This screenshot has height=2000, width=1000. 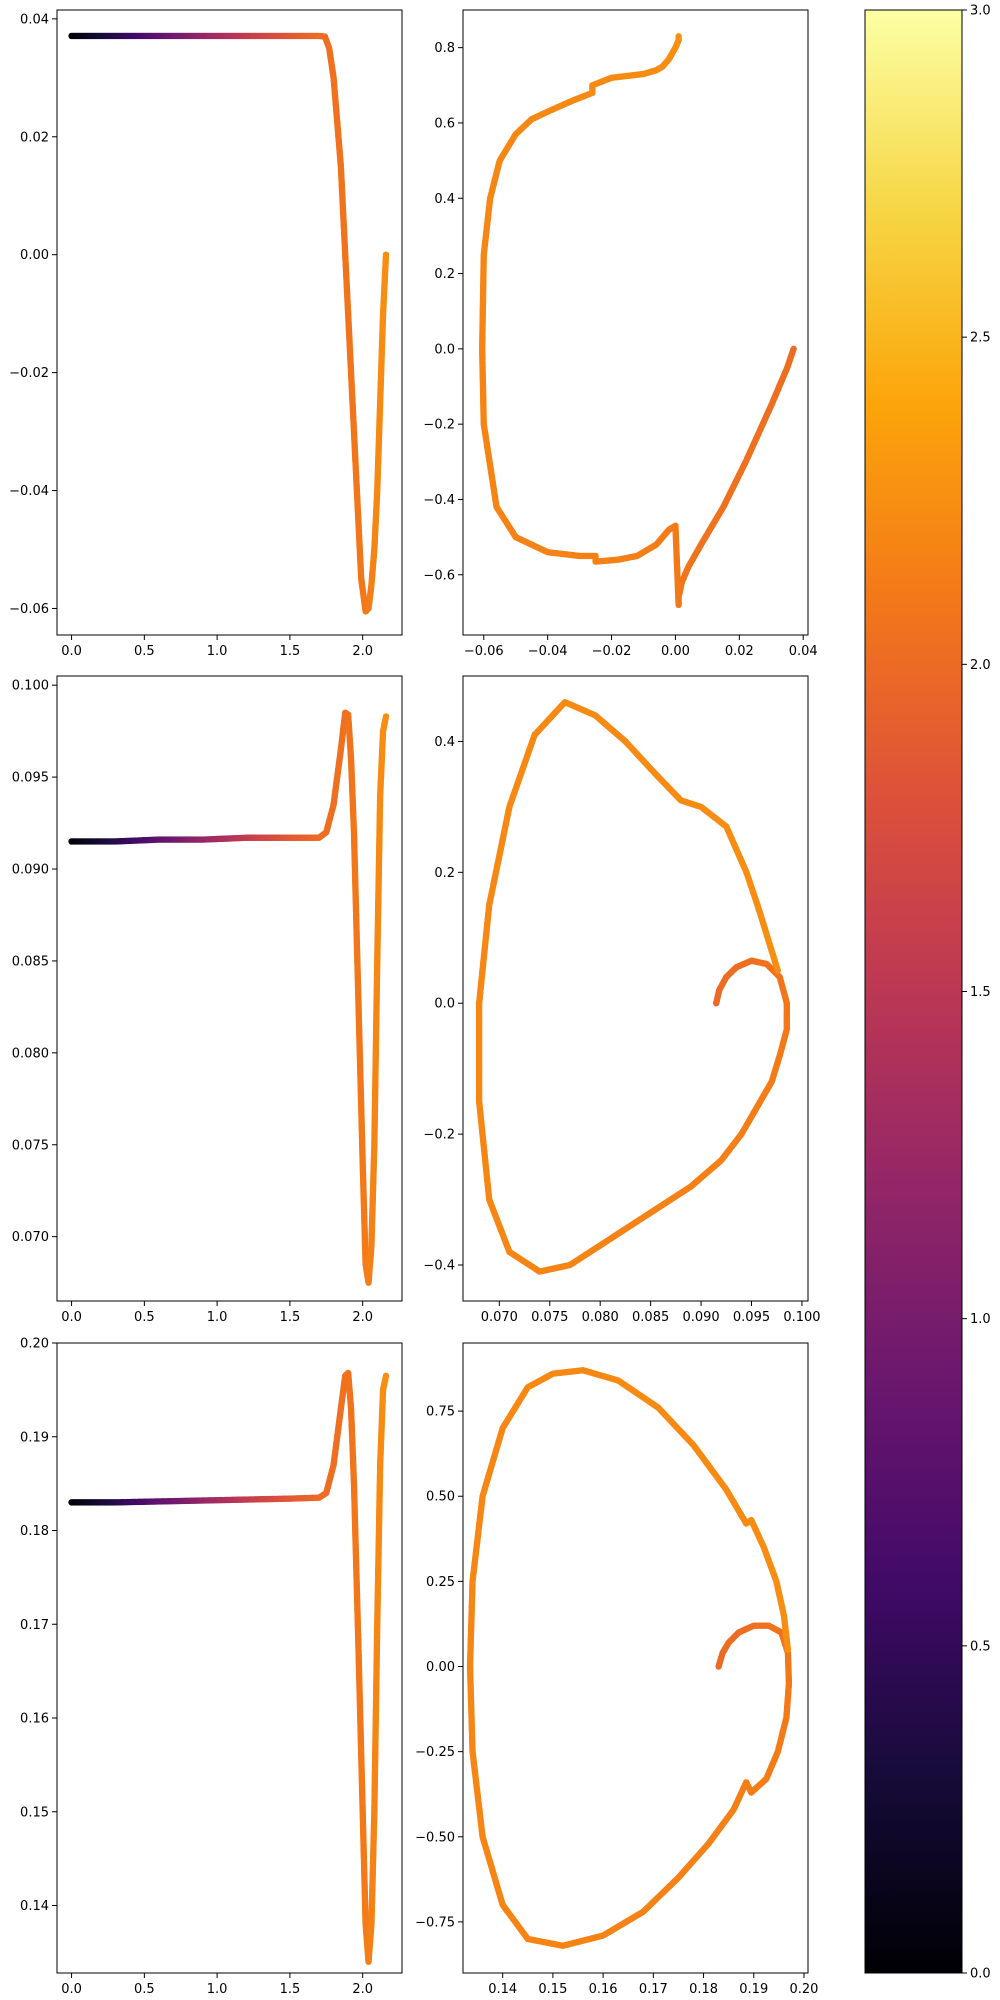 What do you see at coordinates (549, 1317) in the screenshot?
I see `x-tick-label: 0.075` at bounding box center [549, 1317].